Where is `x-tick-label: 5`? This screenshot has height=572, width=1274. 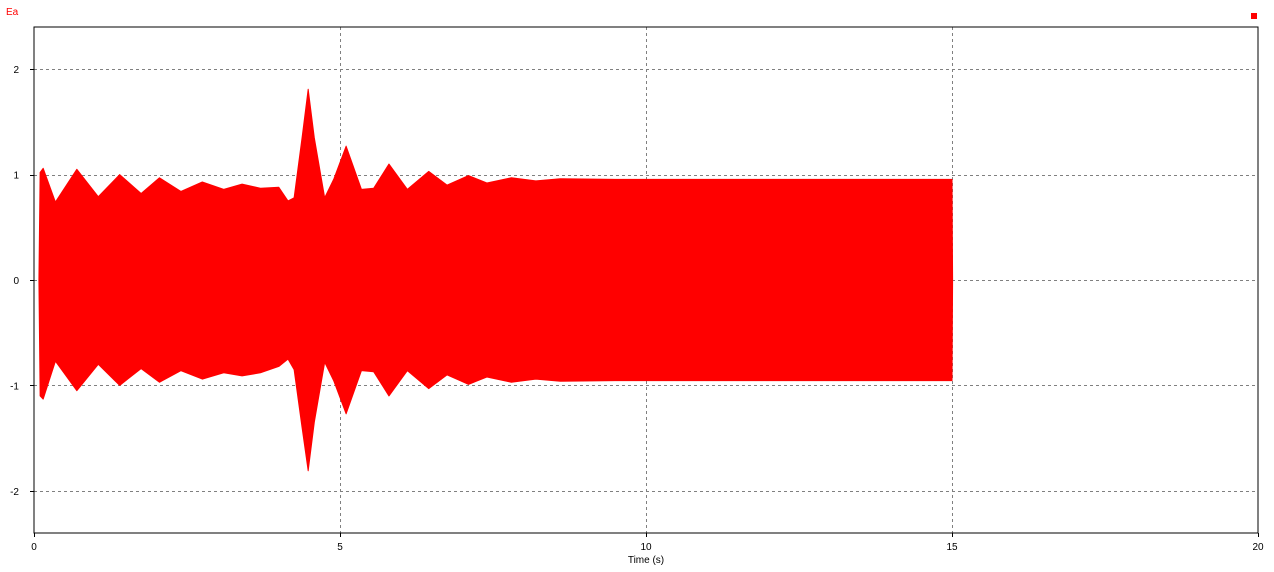 x-tick-label: 5 is located at coordinates (340, 547).